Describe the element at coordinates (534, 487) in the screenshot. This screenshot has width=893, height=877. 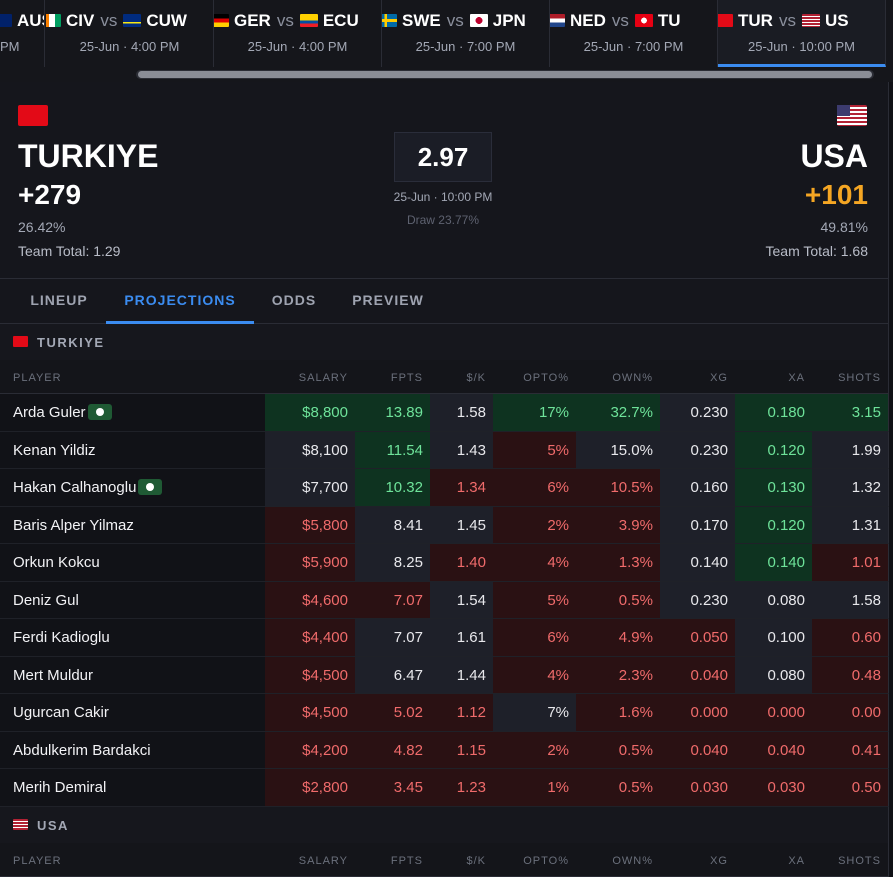
I see `stat-cell: 6%` at that location.